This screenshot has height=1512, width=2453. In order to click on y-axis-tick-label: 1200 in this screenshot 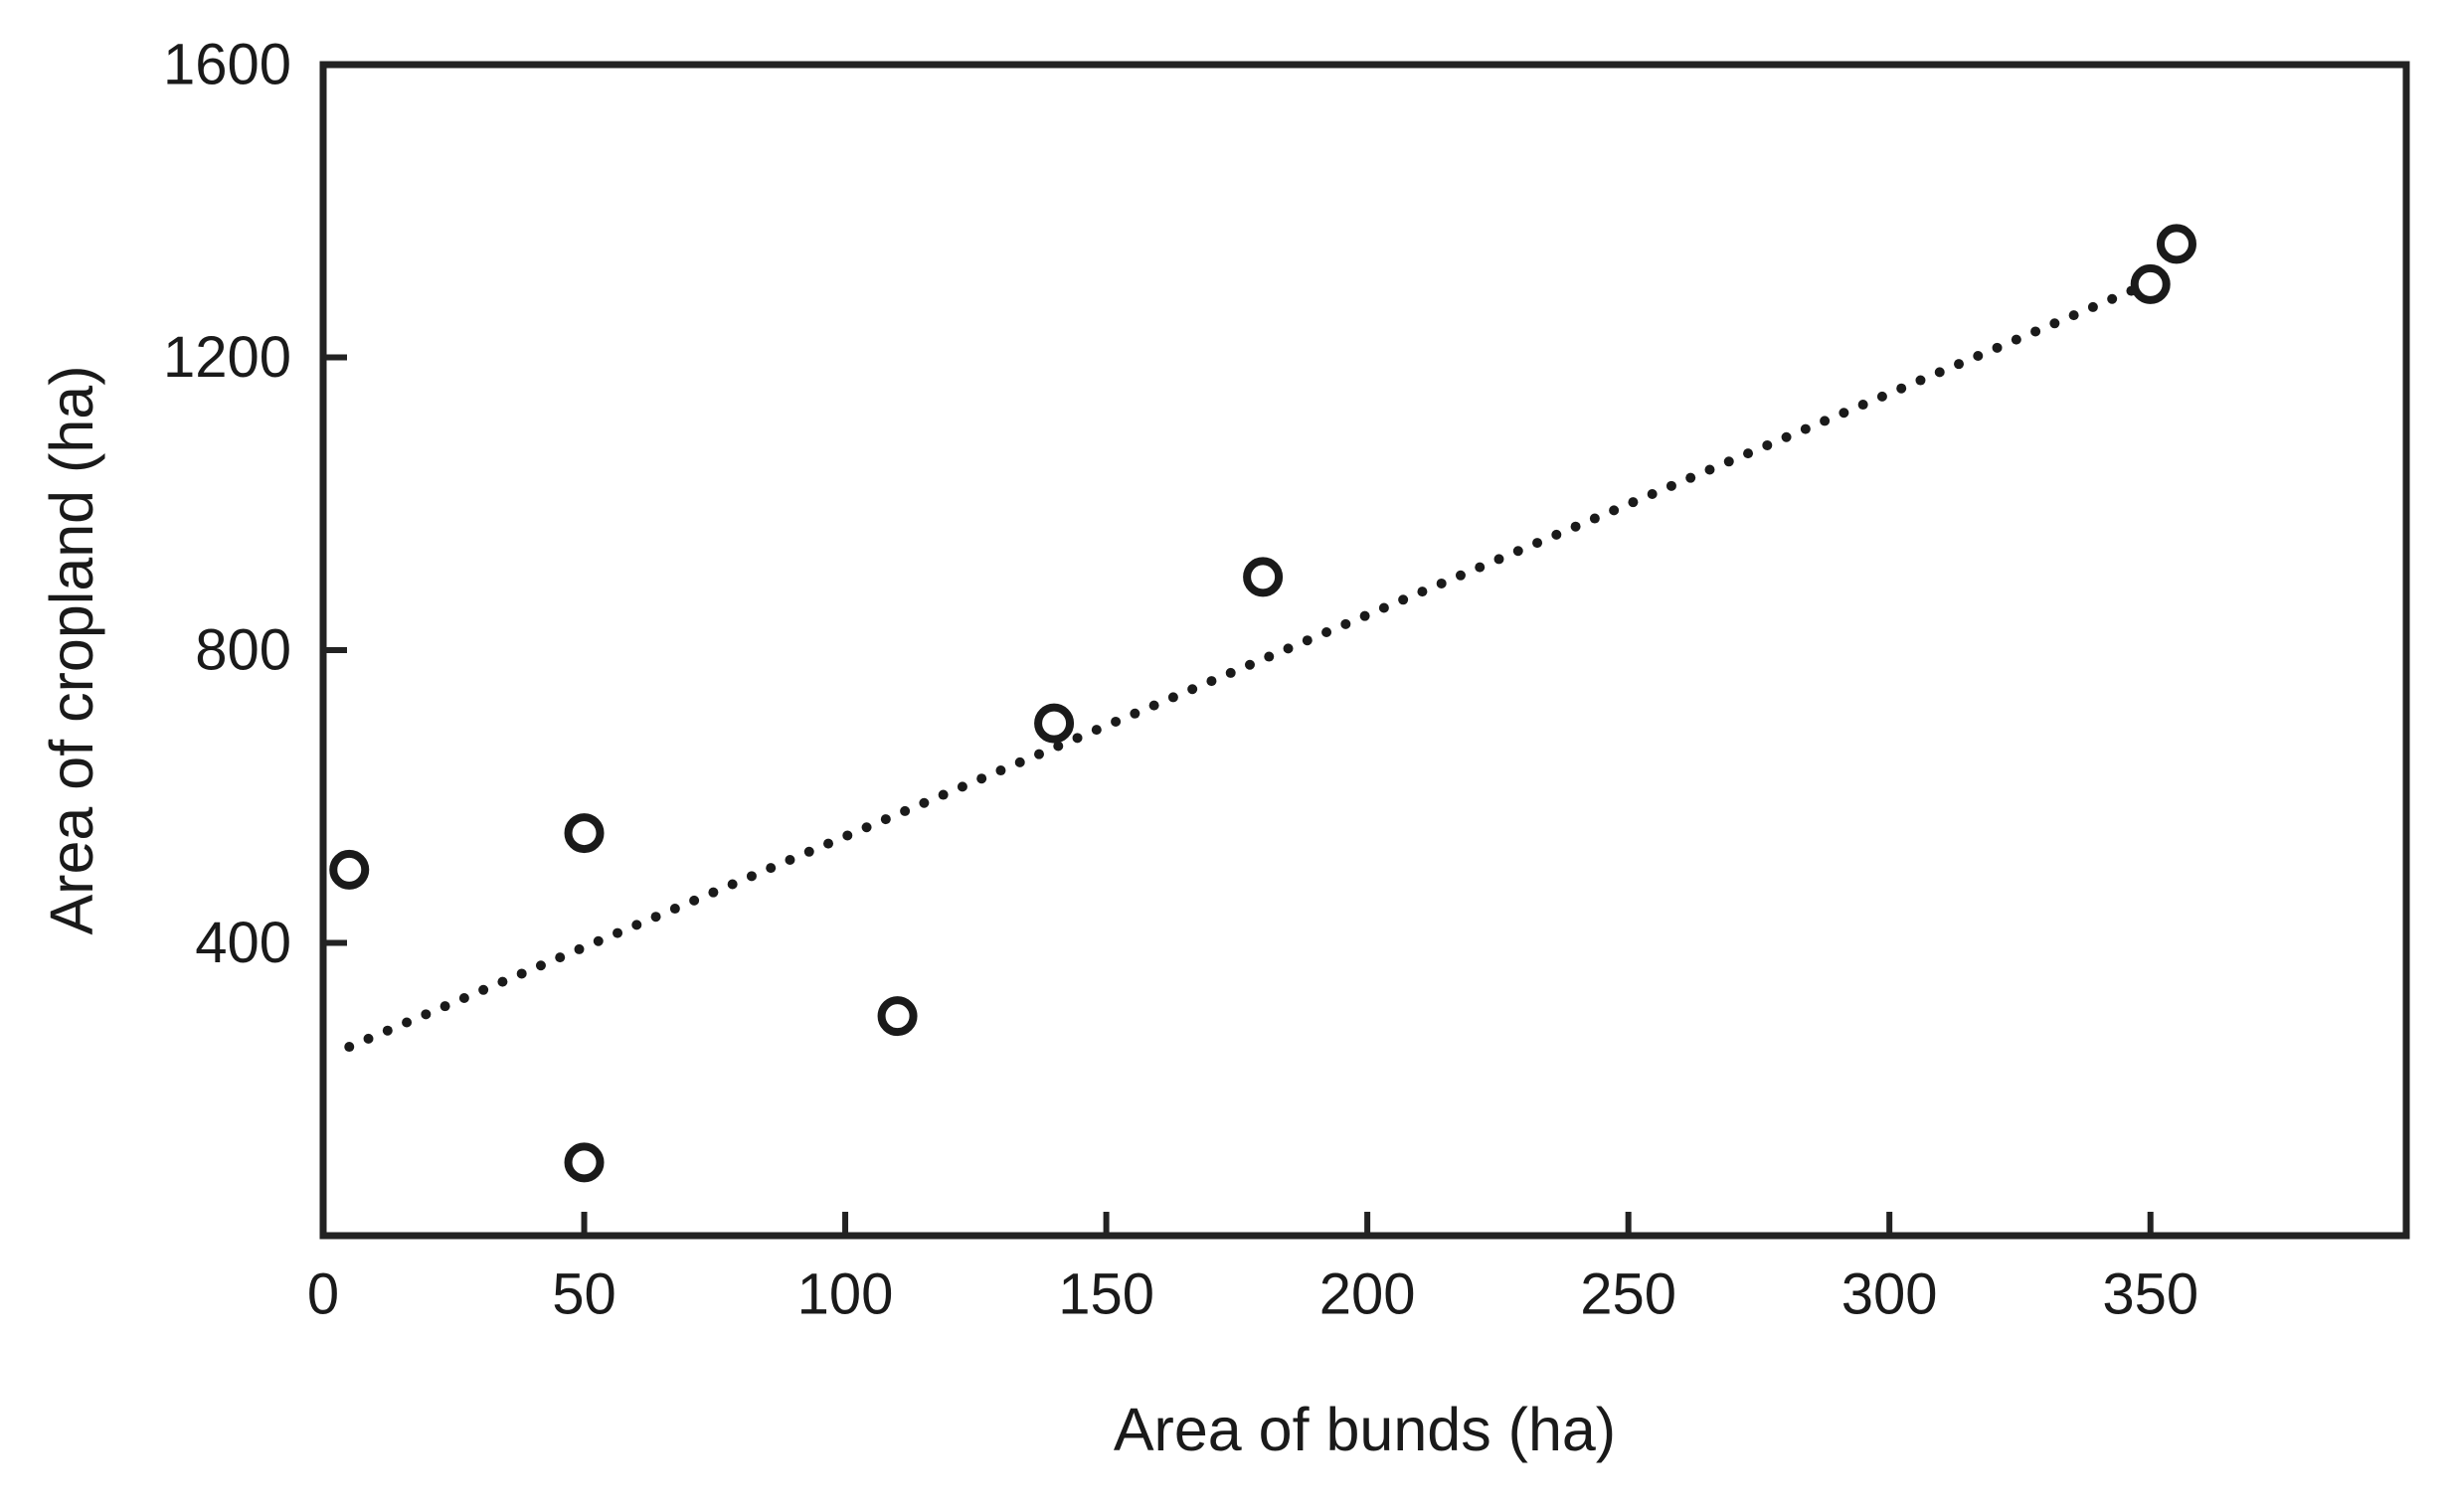, I will do `click(227, 357)`.